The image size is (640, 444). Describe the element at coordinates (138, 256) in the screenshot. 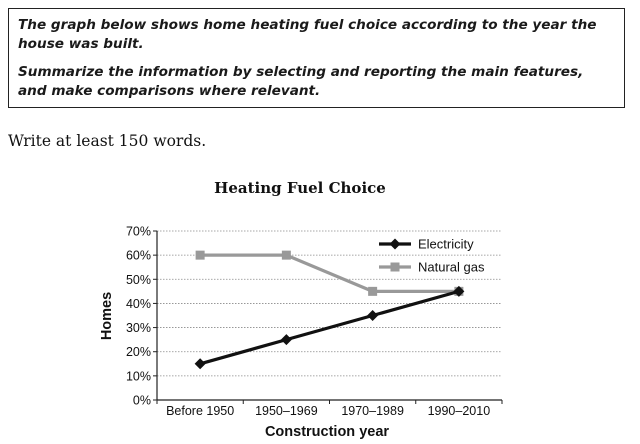

I see `y-tick-label: 60%` at that location.